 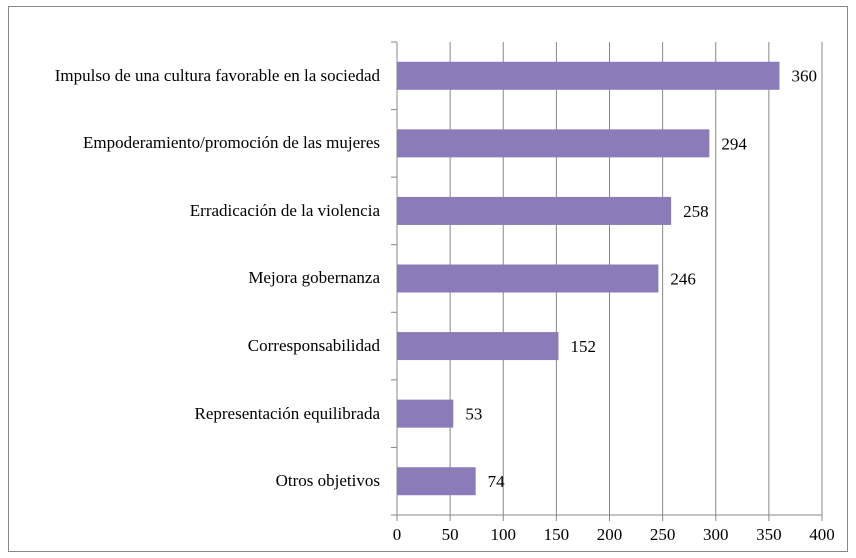 I want to click on x-tick-label: 150, so click(x=557, y=534).